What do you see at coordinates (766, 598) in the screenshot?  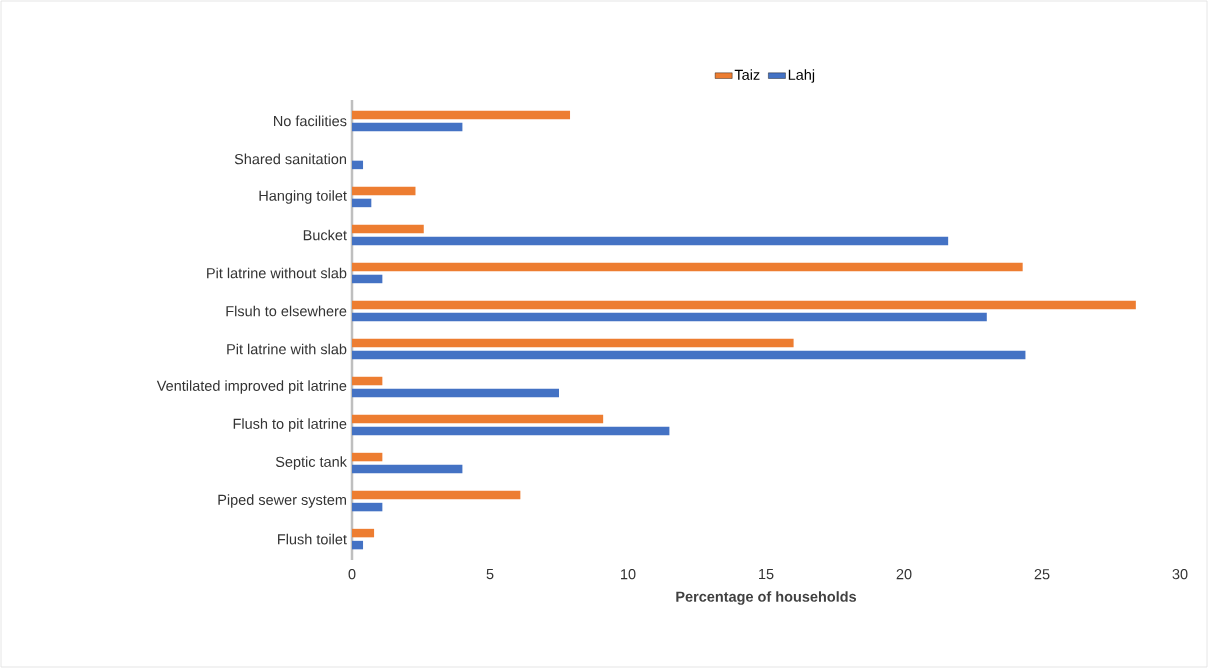 I see `x-axis-title: Percentage of households` at bounding box center [766, 598].